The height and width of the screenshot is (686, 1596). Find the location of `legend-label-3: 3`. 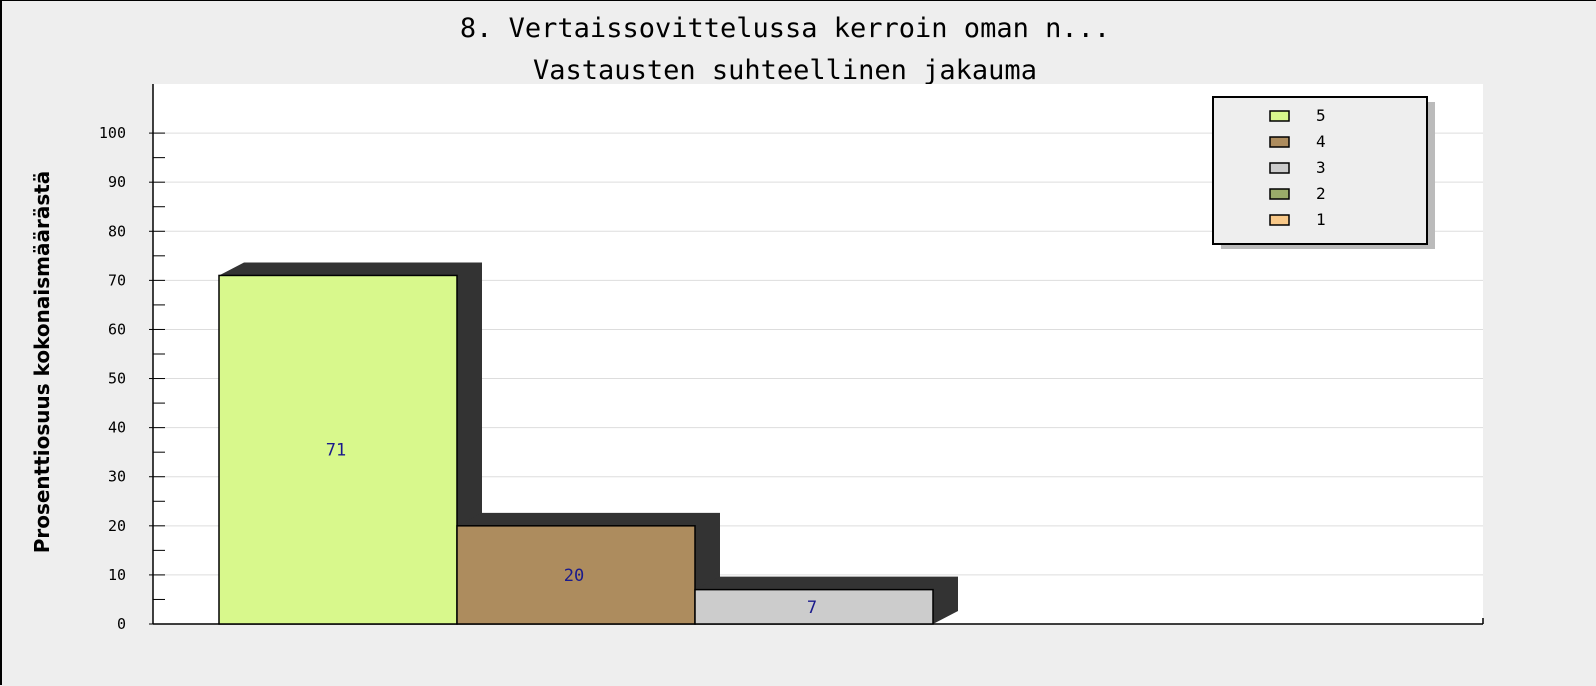

legend-label-3: 3 is located at coordinates (1321, 167).